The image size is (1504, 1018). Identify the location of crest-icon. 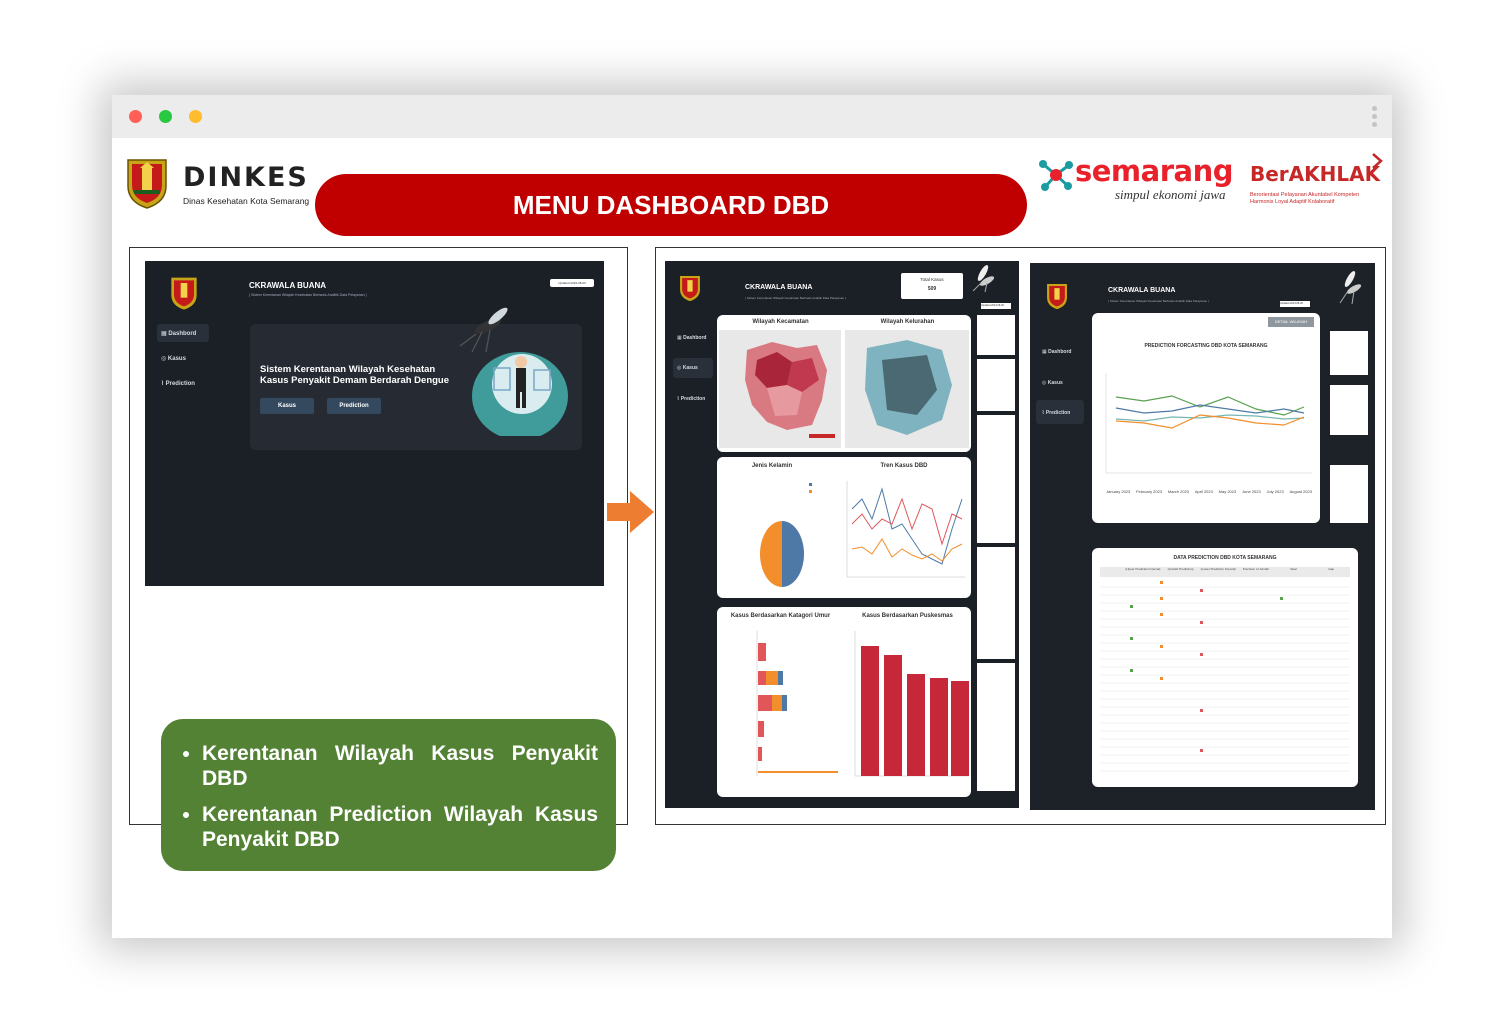
(1057, 296).